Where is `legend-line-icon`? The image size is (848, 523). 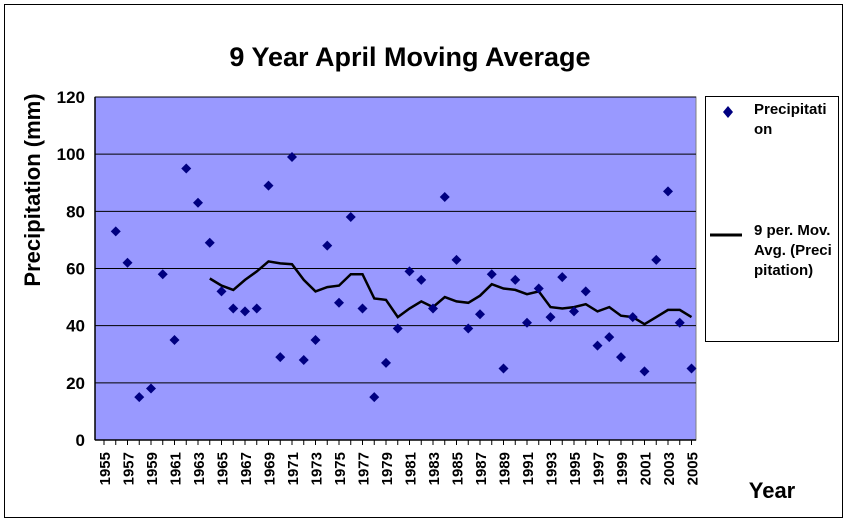 legend-line-icon is located at coordinates (726, 235).